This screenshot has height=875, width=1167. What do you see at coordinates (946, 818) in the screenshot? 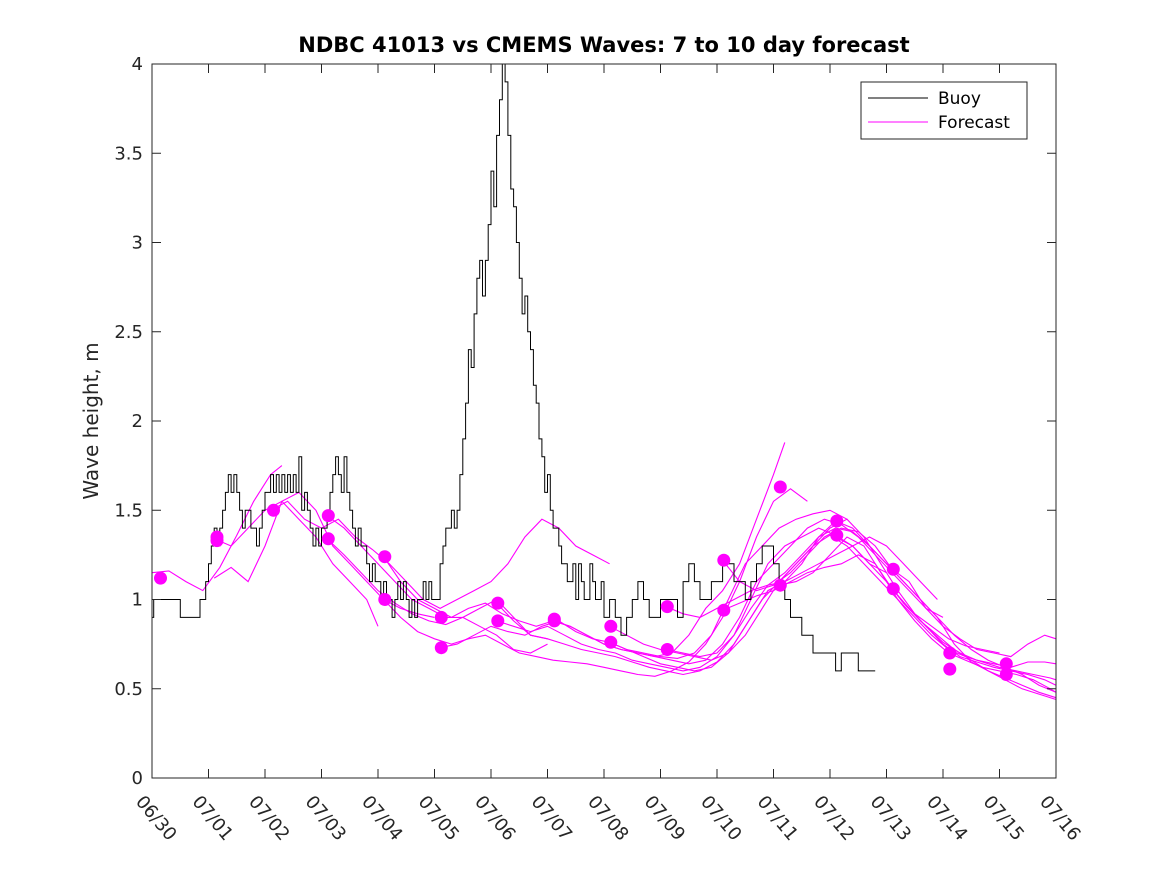
I see `x-tick-label-14: 07/14` at bounding box center [946, 818].